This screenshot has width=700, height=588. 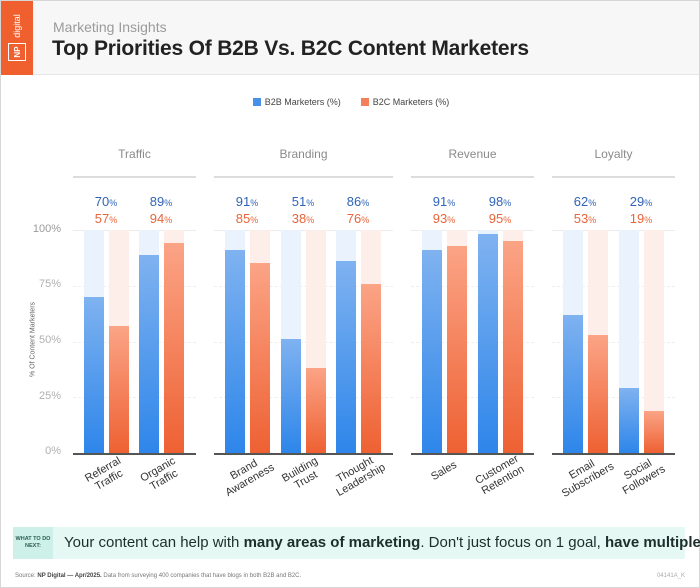 I want to click on value-number: 38, so click(x=299, y=218).